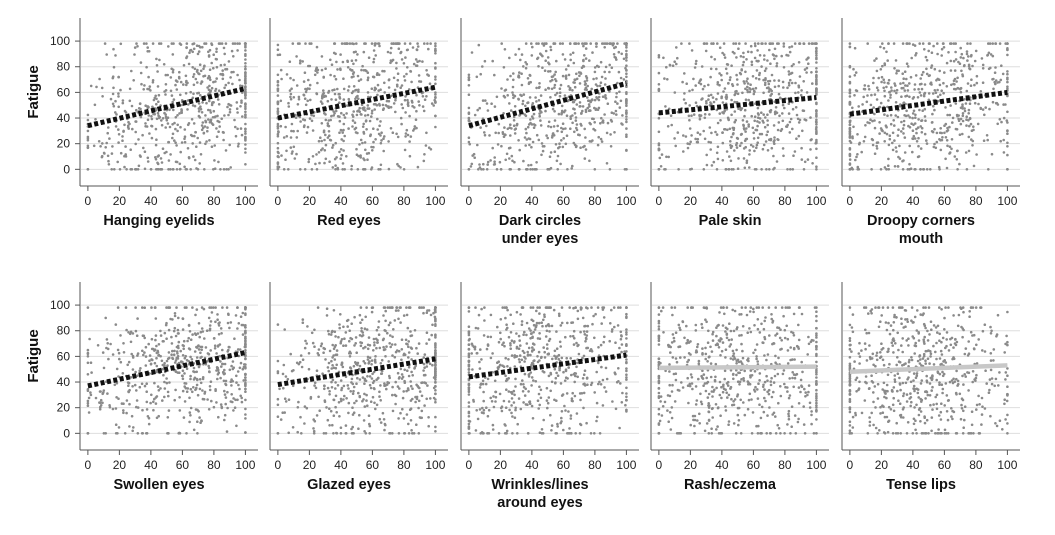 The image size is (1055, 535). I want to click on x-axis-label: Droopy corners mouth, so click(921, 230).